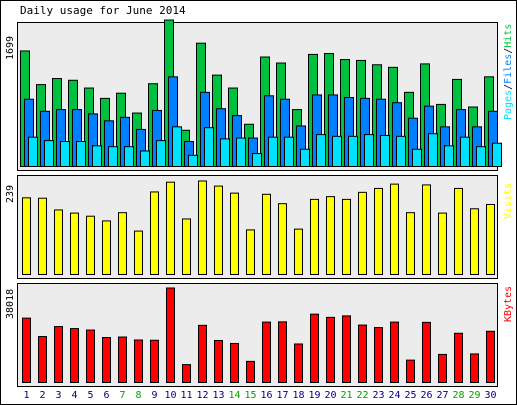 The height and width of the screenshot is (405, 517). What do you see at coordinates (362, 395) in the screenshot?
I see `day-label-22: 22` at bounding box center [362, 395].